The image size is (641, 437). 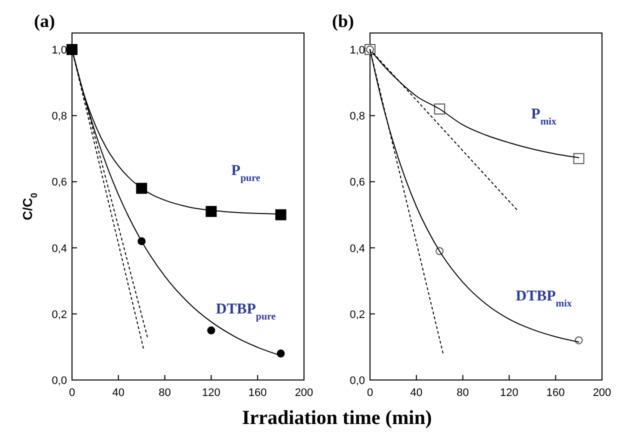 What do you see at coordinates (44, 21) in the screenshot?
I see `chart-title: (a)` at bounding box center [44, 21].